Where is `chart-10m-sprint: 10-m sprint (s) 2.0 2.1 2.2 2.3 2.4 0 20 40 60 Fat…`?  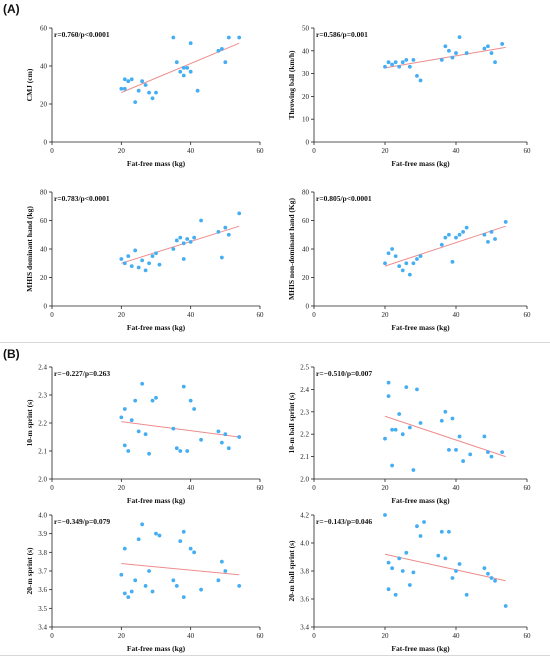
chart-10m-sprint: 10-m sprint (s) 2.0 2.1 2.2 2.3 2.4 0 20 40 60 Fat… is located at coordinates (145, 435).